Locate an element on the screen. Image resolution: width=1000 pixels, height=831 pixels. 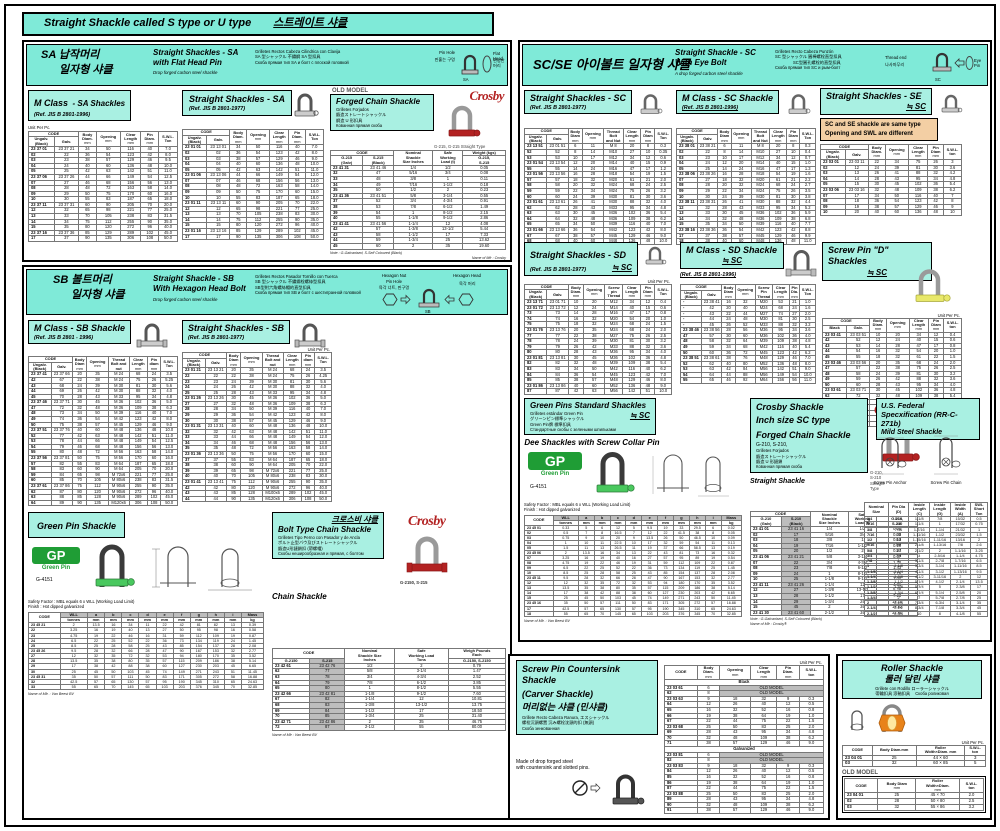
cell-value: 1-3/4 is located at coordinates (898, 592).